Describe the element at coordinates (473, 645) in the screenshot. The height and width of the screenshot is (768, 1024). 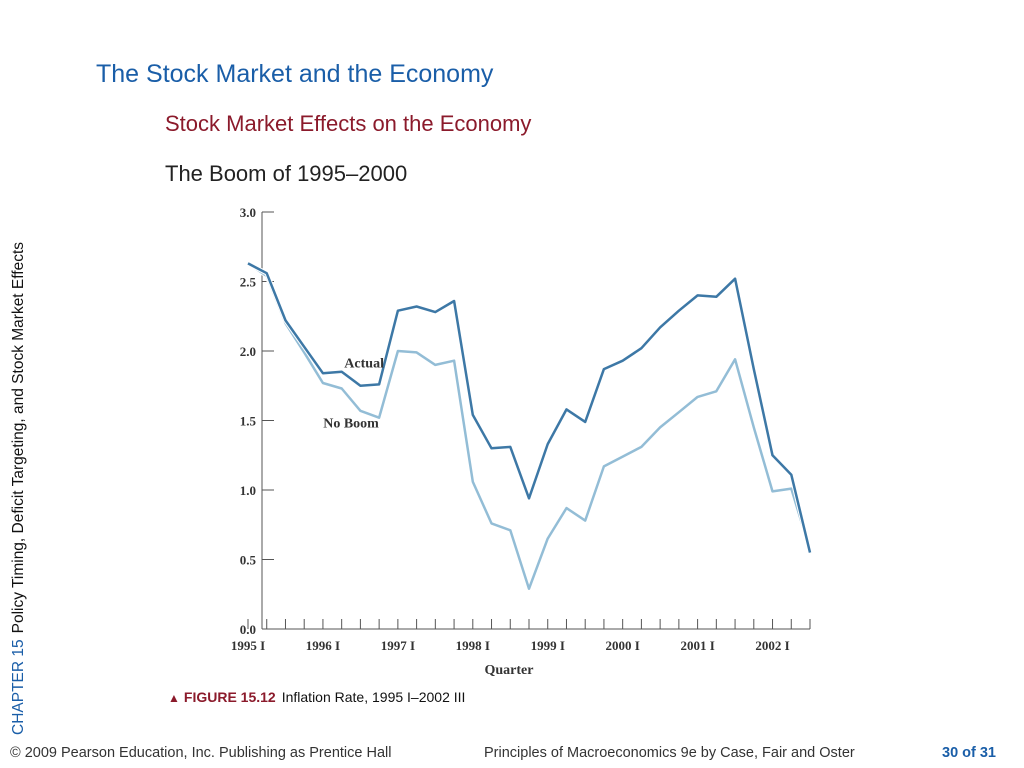
I see `x-tick-label: 1998 I` at that location.